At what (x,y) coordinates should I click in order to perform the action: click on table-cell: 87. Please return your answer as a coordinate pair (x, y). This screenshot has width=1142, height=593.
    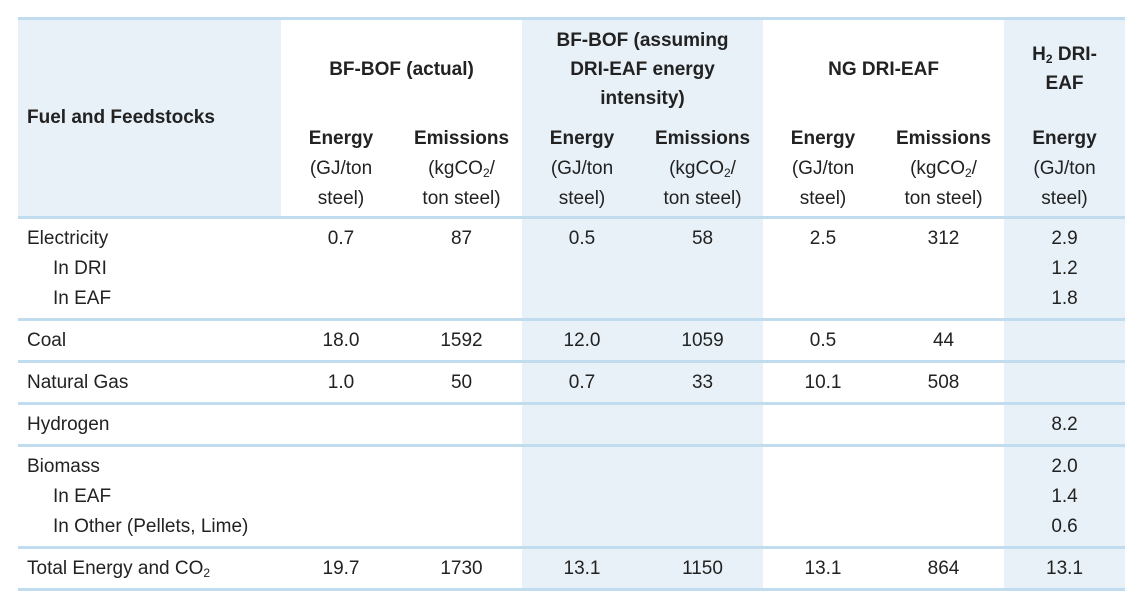
    Looking at the image, I should click on (462, 268).